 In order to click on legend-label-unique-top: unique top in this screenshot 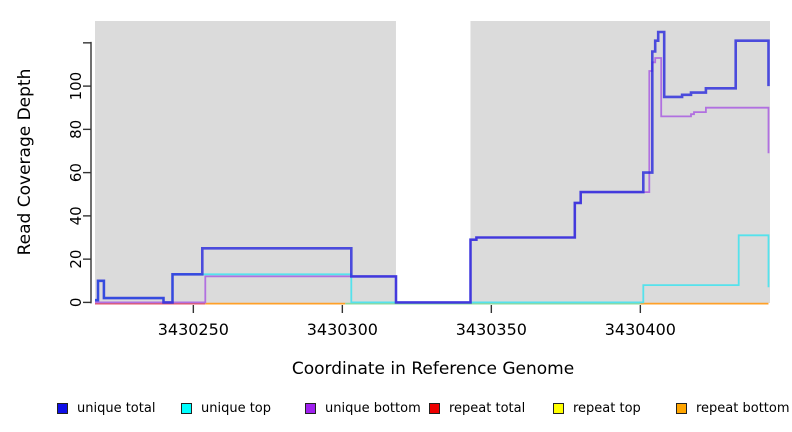, I will do `click(236, 408)`.